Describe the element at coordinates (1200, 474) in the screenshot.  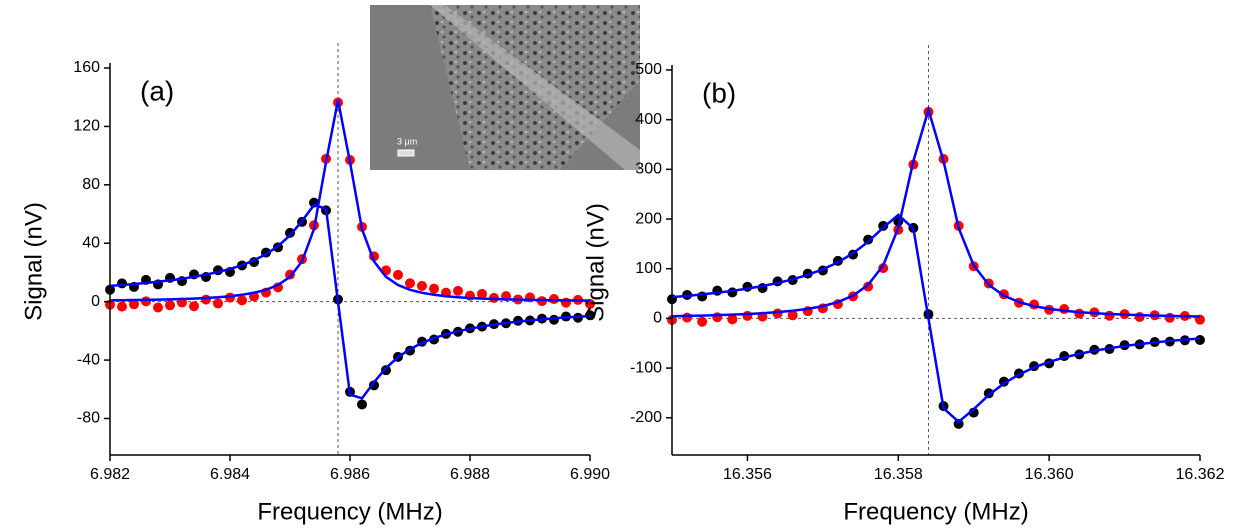
I see `x-tick-label: 16.362` at that location.